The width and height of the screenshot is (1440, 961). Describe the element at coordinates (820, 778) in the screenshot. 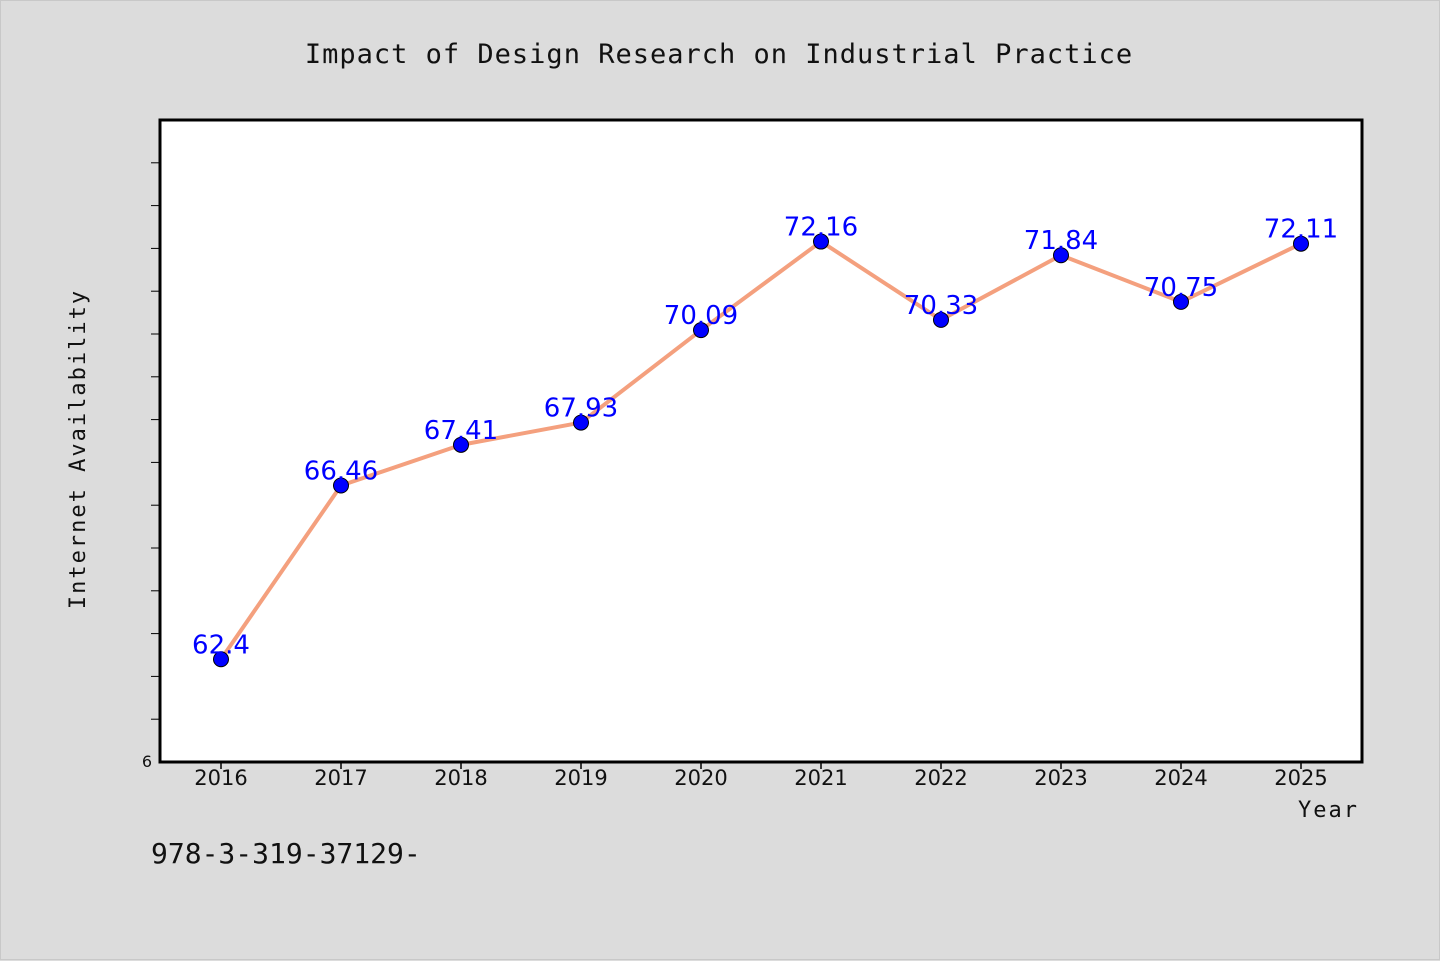

I see `x-tick-label: 2021` at that location.